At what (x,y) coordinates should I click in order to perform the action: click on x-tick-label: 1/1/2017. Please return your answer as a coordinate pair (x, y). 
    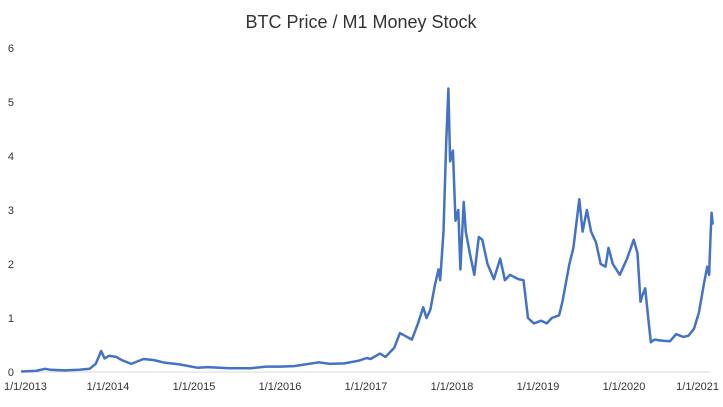
    Looking at the image, I should click on (366, 387).